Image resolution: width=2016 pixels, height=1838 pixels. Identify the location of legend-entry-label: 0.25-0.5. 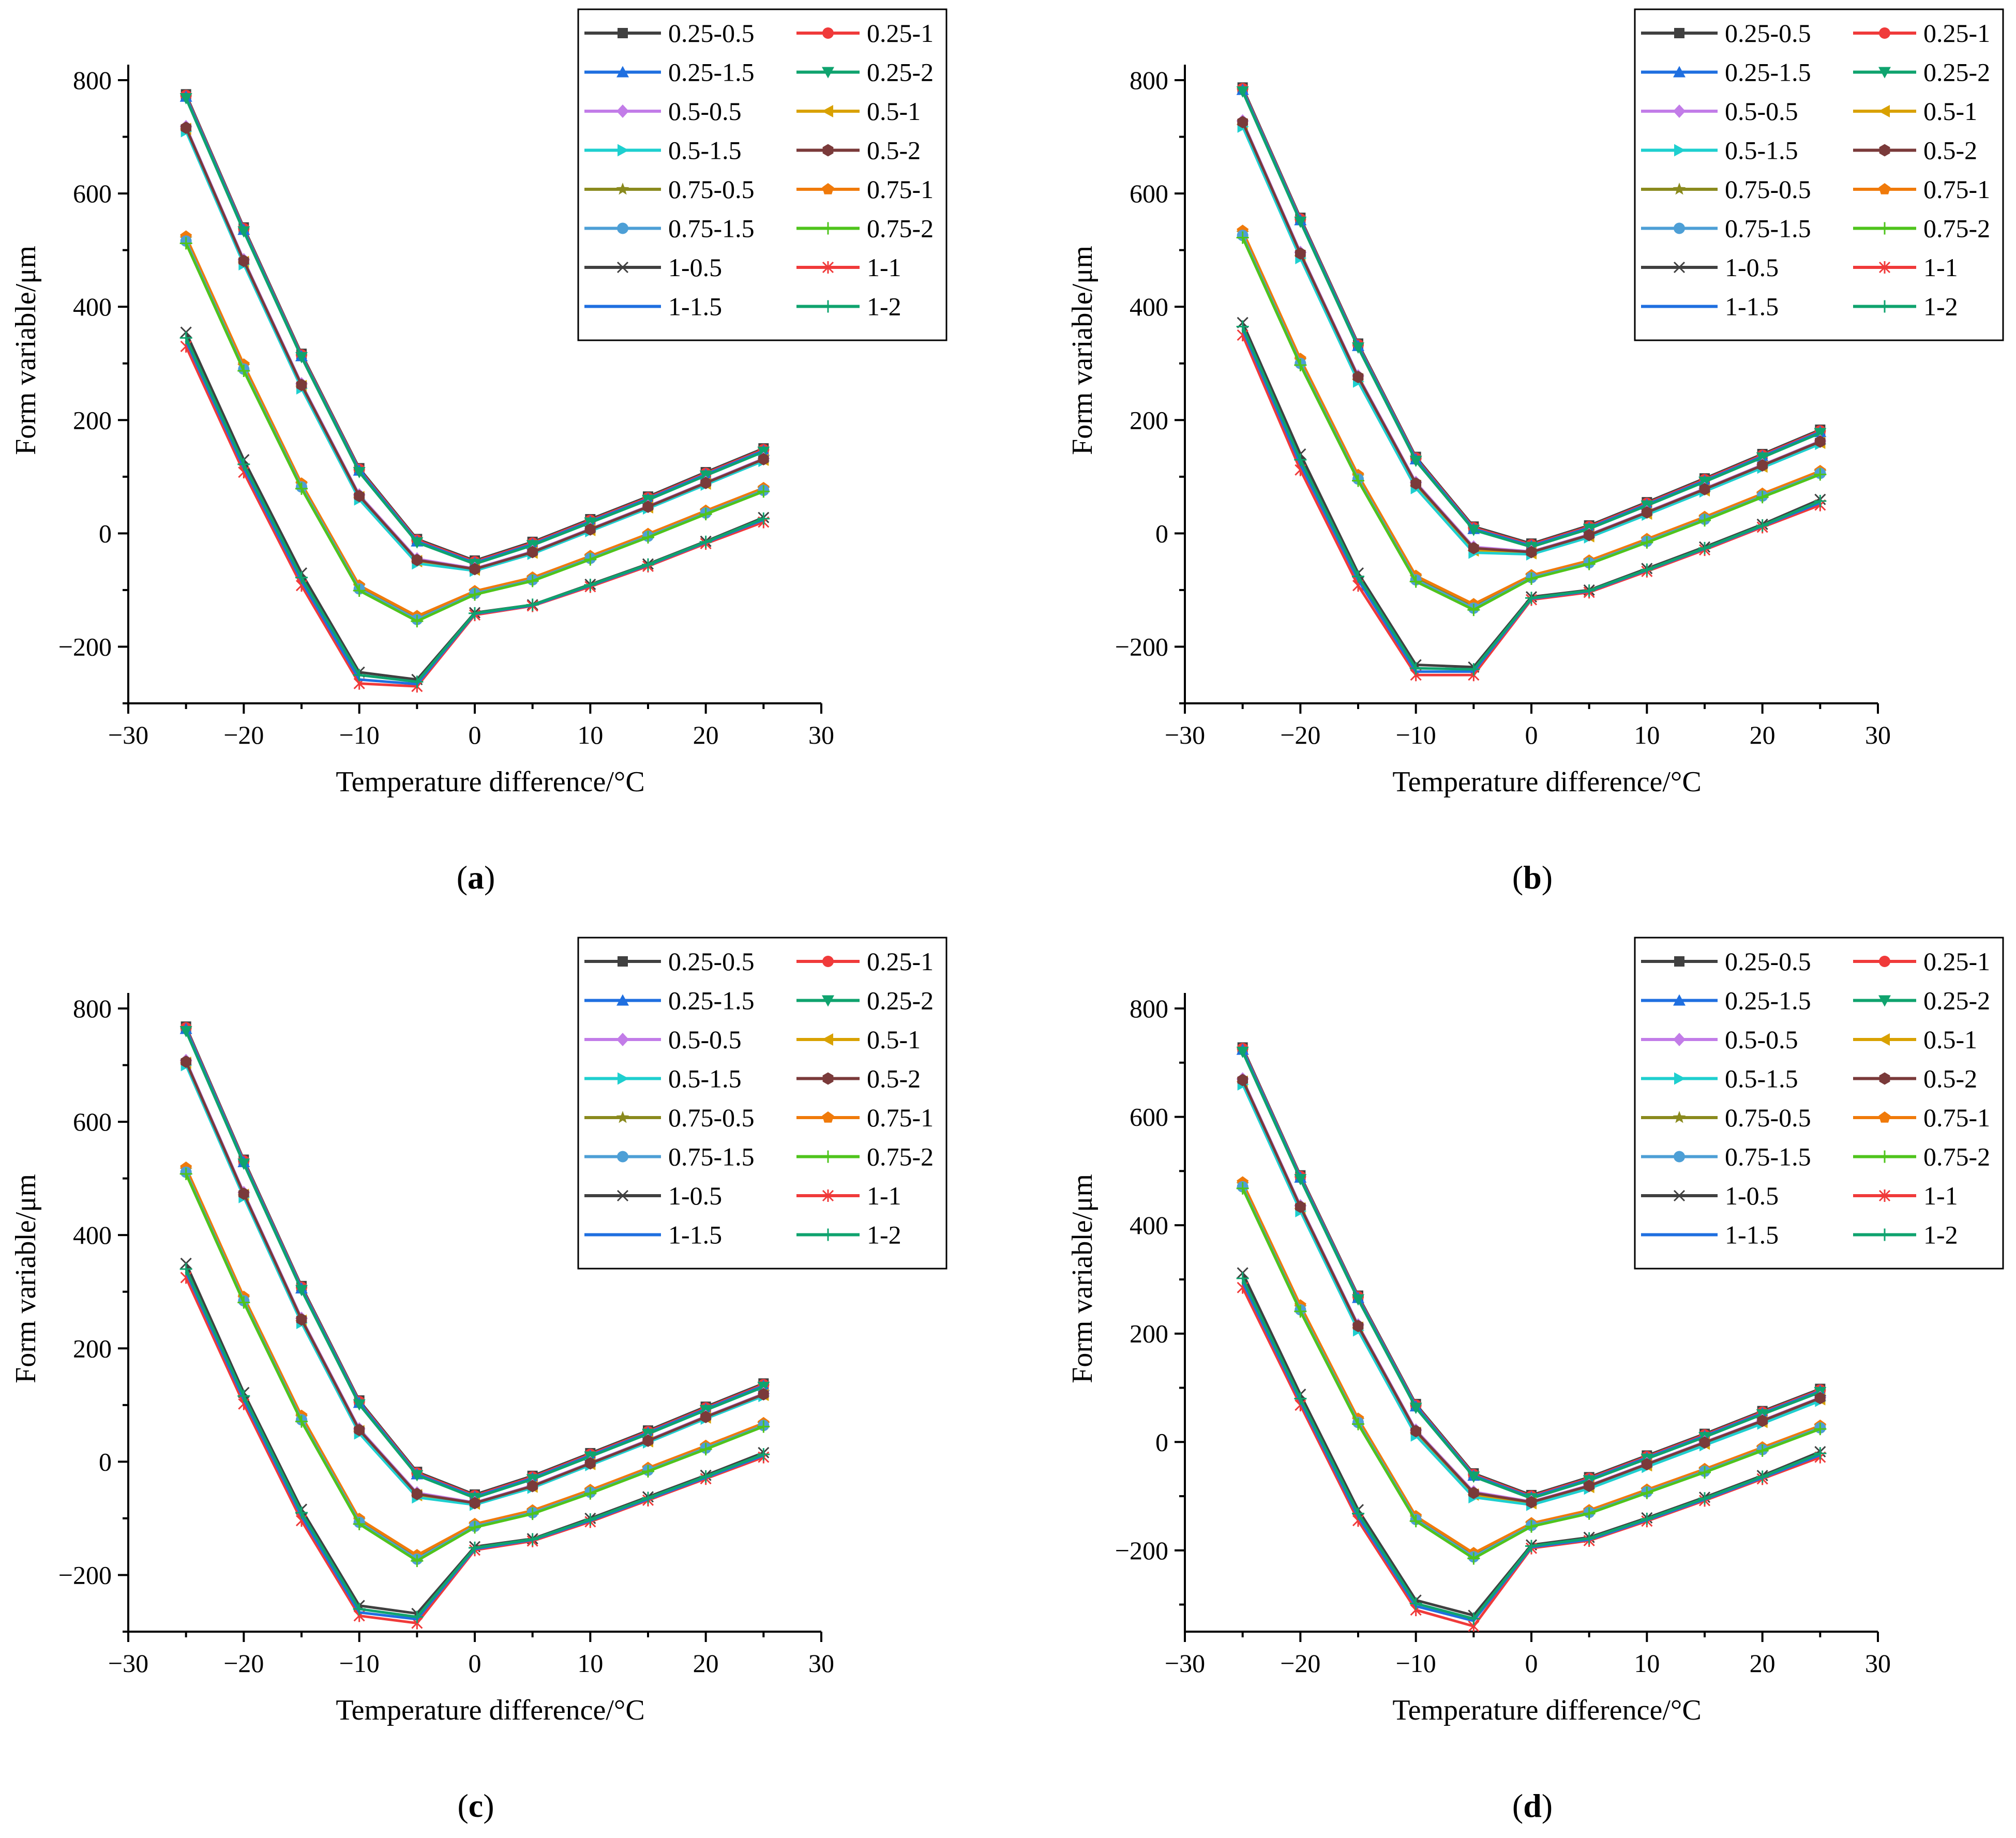
(1768, 961).